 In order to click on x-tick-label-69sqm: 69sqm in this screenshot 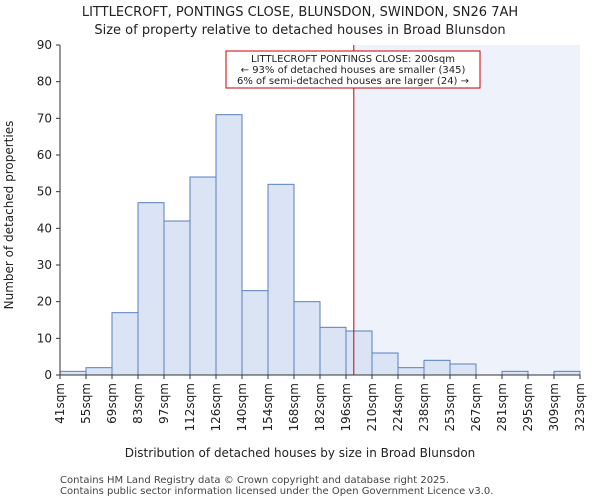, I will do `click(112, 403)`.